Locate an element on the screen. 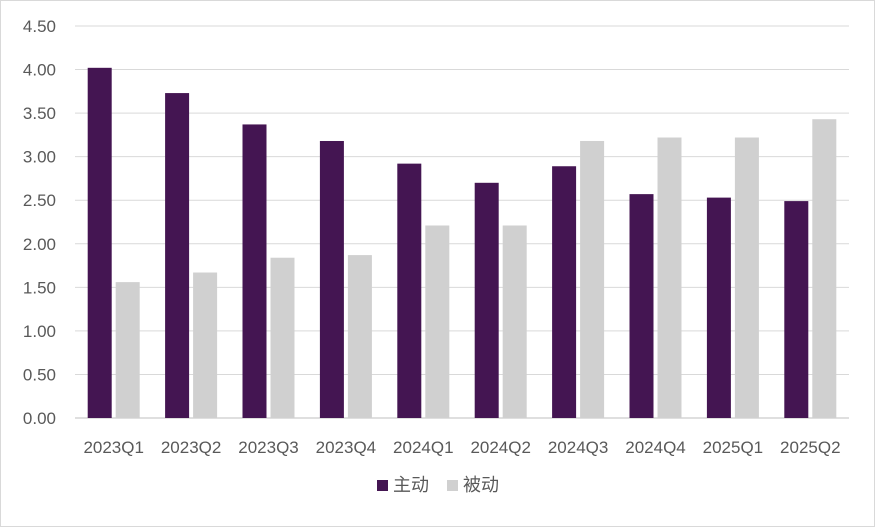  x-tick-label: 2023Q1 is located at coordinates (113, 447).